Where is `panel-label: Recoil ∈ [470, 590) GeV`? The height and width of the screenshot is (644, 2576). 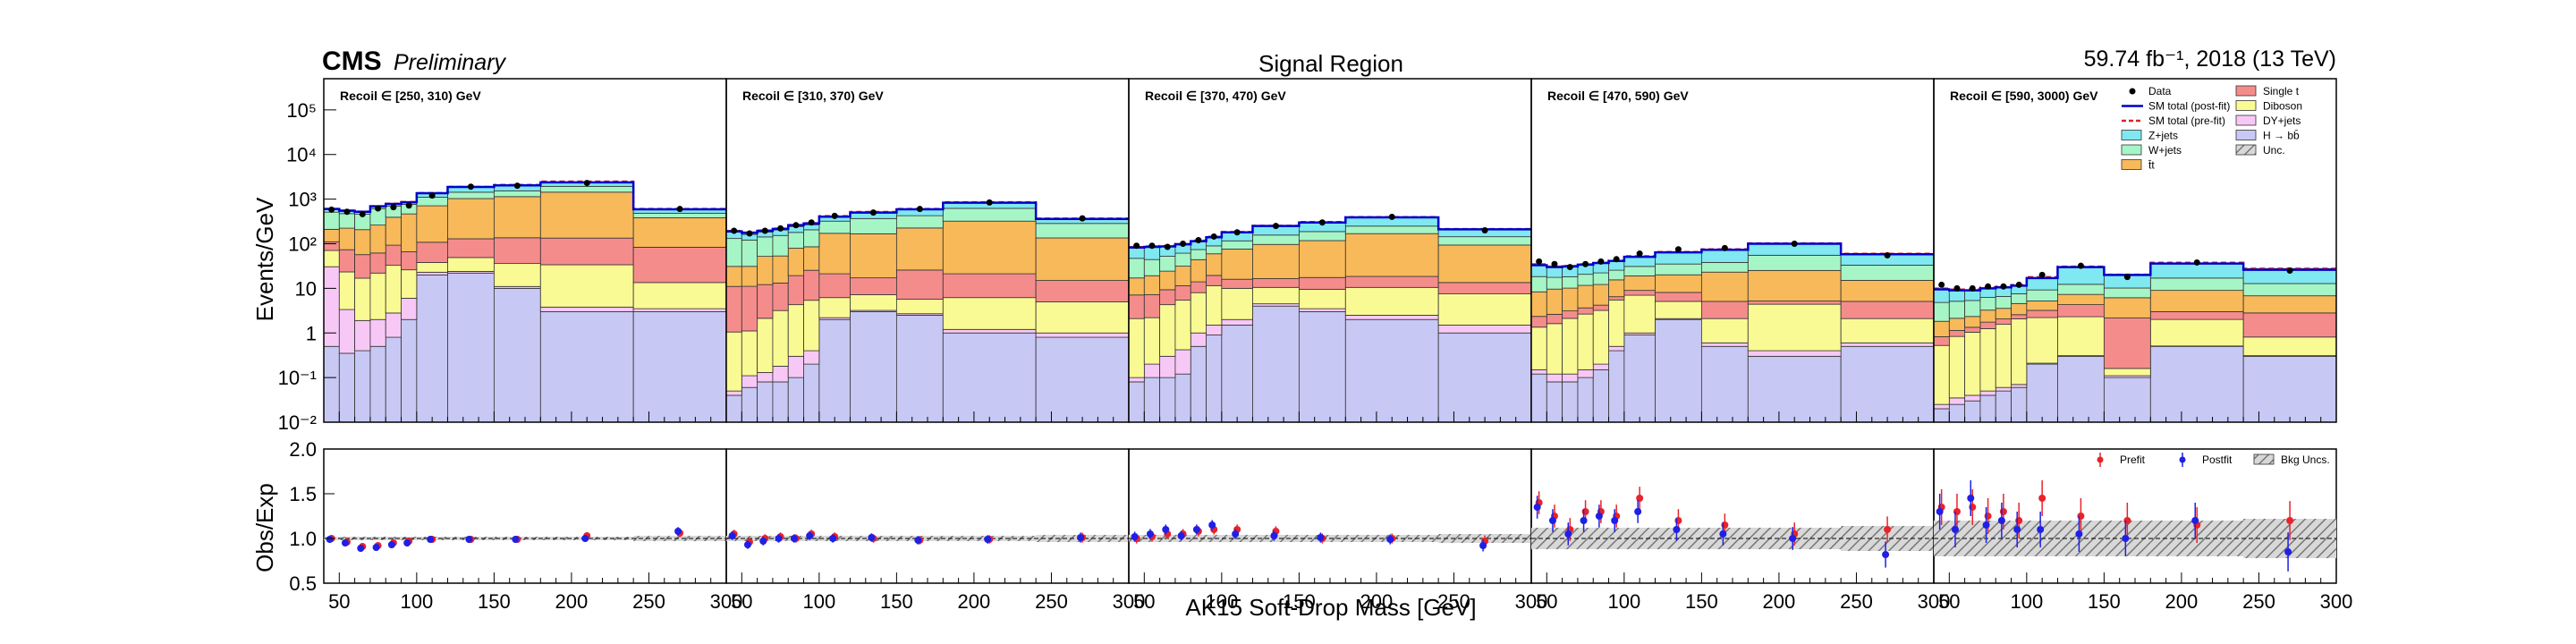
panel-label: Recoil ∈ [470, 590) GeV is located at coordinates (1618, 96).